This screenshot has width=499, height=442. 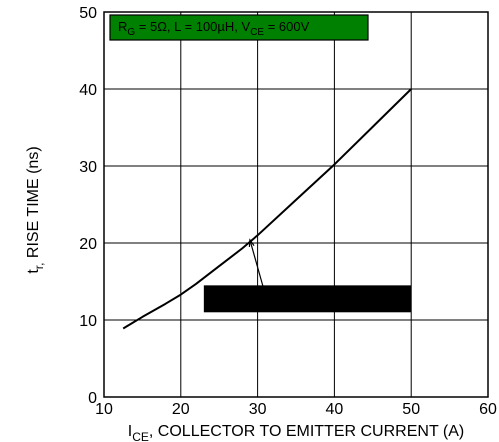 I want to click on x-axis-label: ICE, COLLECTOR TO EMITTER CURRENT (A), so click(x=296, y=432).